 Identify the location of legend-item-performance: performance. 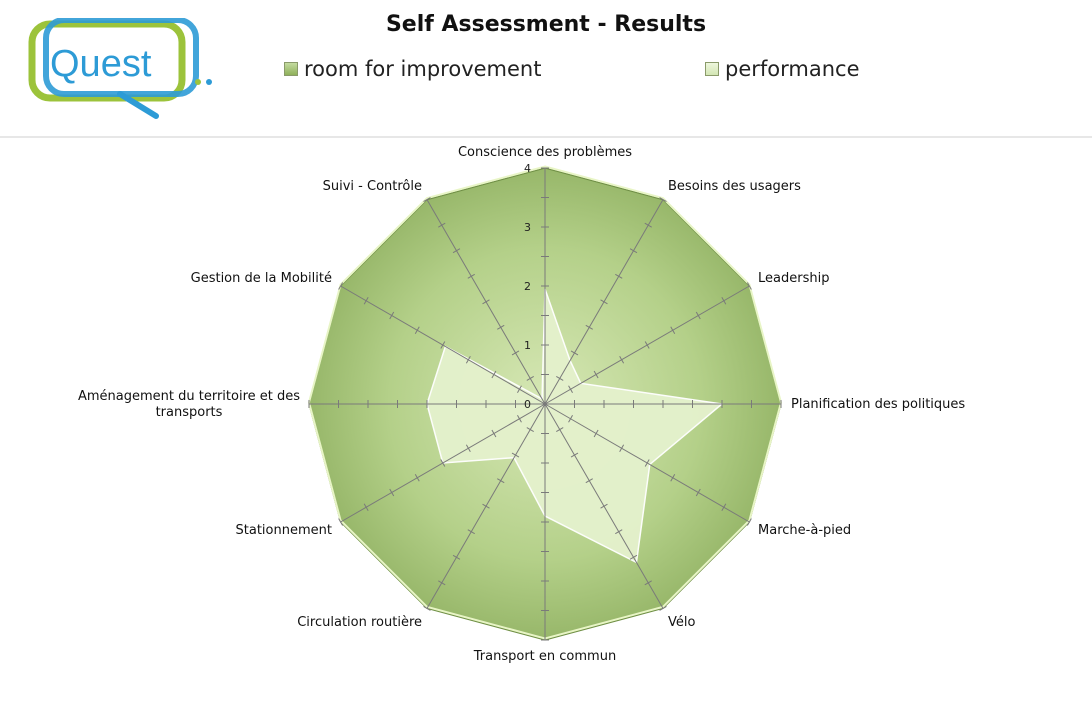
(782, 69).